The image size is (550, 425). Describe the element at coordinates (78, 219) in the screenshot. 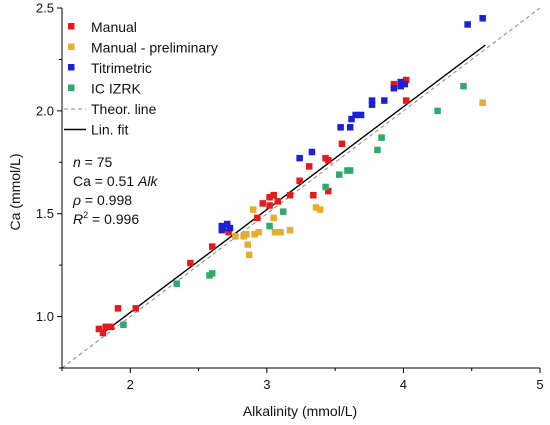

I see `stat-r2-symbol: R` at that location.